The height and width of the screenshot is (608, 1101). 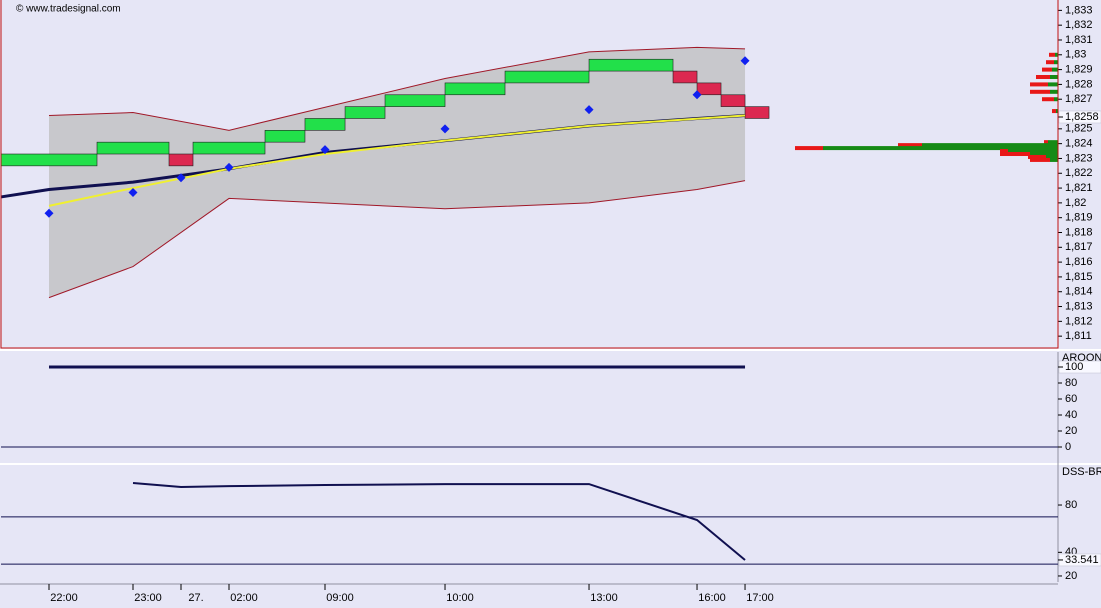 What do you see at coordinates (397, 88) in the screenshot?
I see `band-upper` at bounding box center [397, 88].